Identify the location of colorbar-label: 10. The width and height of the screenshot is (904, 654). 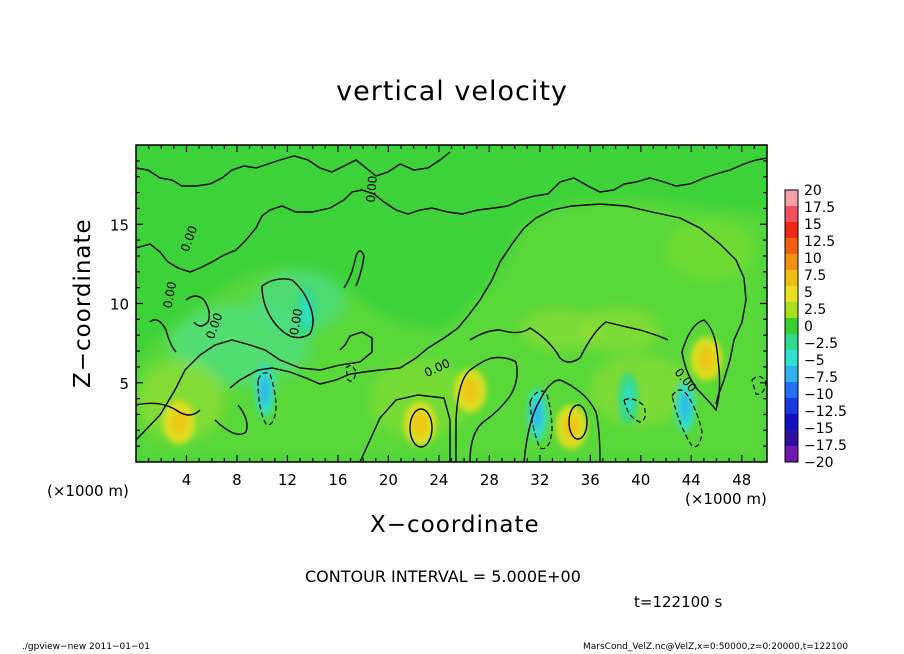
(813, 259).